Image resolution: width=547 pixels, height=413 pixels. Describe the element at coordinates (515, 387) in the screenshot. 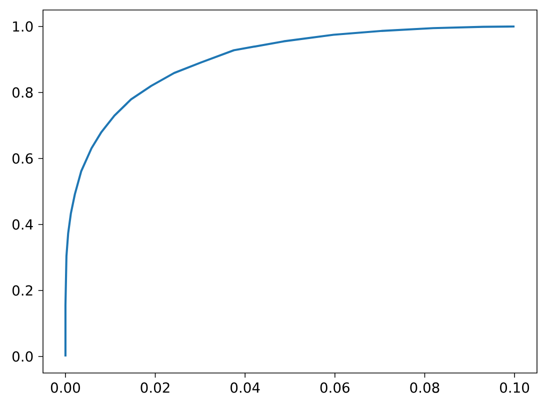

I see `x-tick-label: 0.10` at that location.